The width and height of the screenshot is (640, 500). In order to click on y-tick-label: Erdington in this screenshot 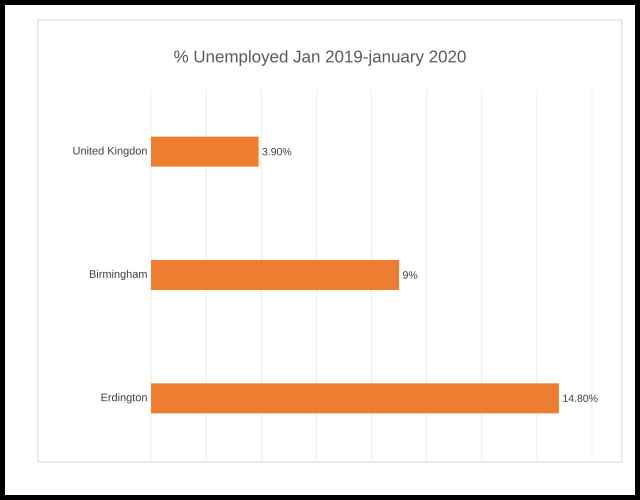, I will do `click(124, 398)`.